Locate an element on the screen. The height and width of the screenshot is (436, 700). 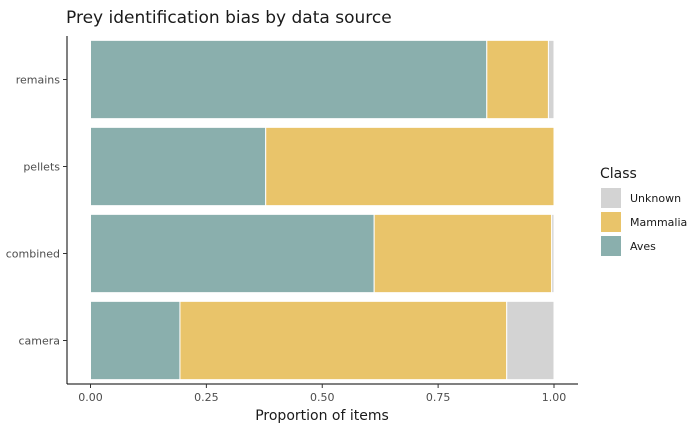
legend-swatch-unknown is located at coordinates (611, 198).